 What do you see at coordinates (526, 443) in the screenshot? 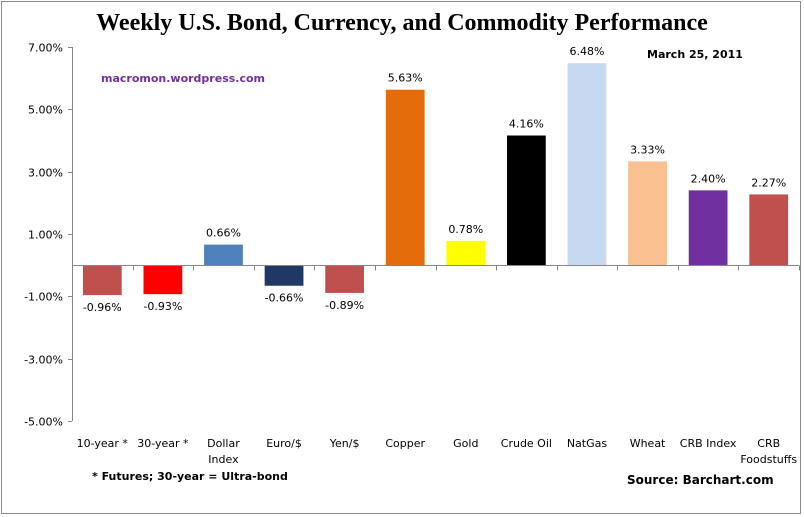
I see `x-tick-label: Crude Oil` at bounding box center [526, 443].